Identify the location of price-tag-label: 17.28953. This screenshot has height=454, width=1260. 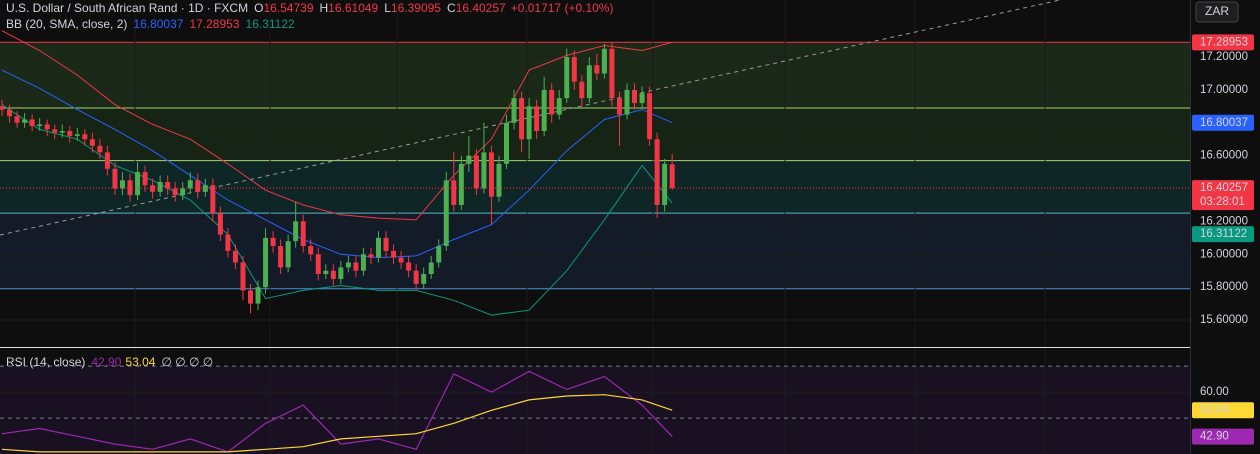
(1224, 42).